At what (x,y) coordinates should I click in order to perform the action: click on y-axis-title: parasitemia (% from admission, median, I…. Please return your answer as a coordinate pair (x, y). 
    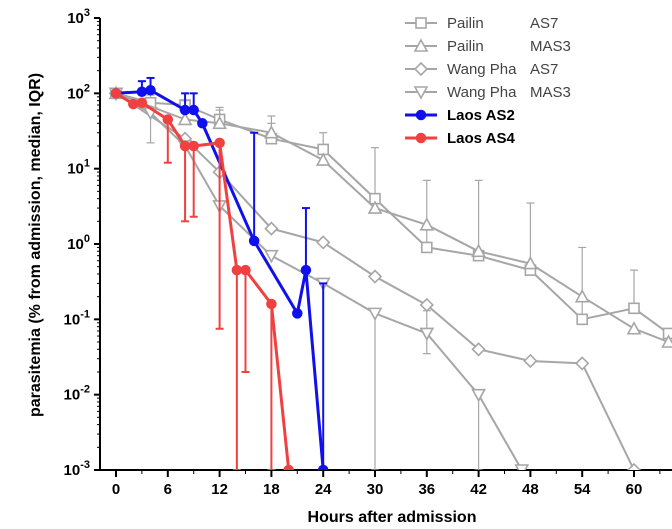
    Looking at the image, I should click on (35, 245).